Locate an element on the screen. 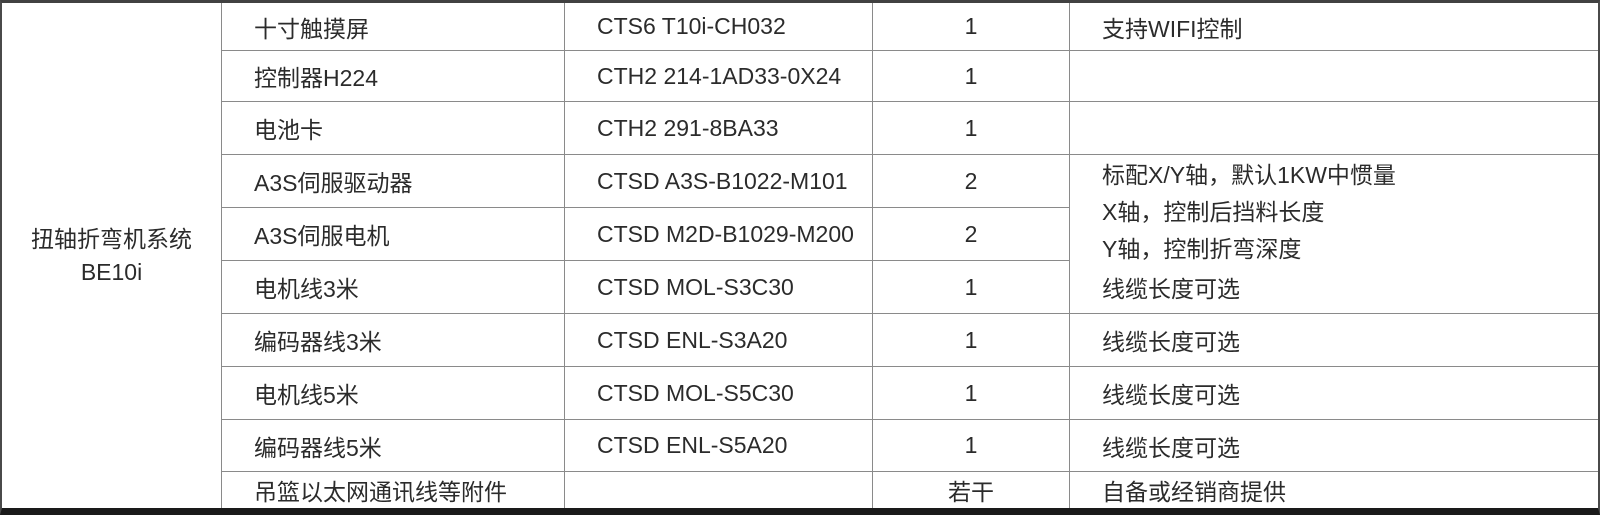 Image resolution: width=1600 pixels, height=515 pixels. component-cell: 编码器线5米 is located at coordinates (393, 446).